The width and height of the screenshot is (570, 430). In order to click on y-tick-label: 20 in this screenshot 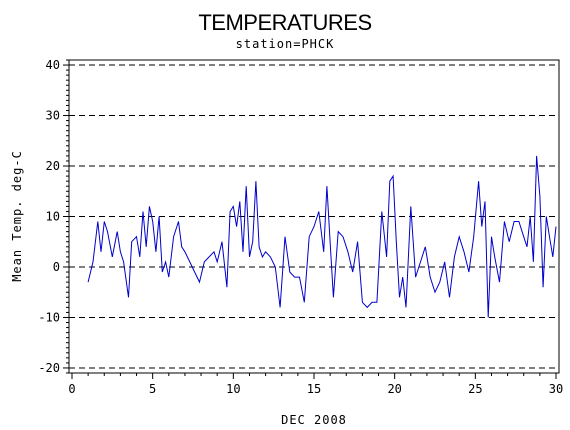, I will do `click(53, 166)`.